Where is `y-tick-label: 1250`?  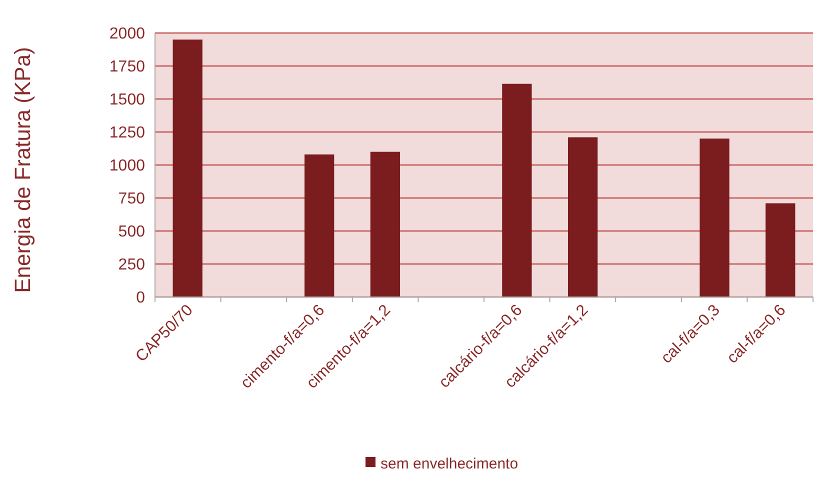 y-tick-label: 1250 is located at coordinates (127, 133).